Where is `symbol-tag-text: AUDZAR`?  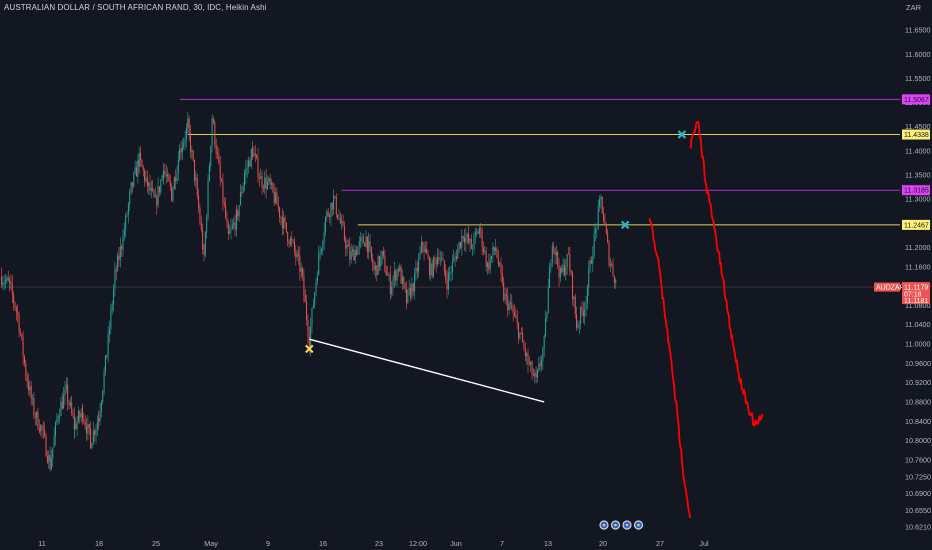
symbol-tag-text: AUDZAR is located at coordinates (890, 288).